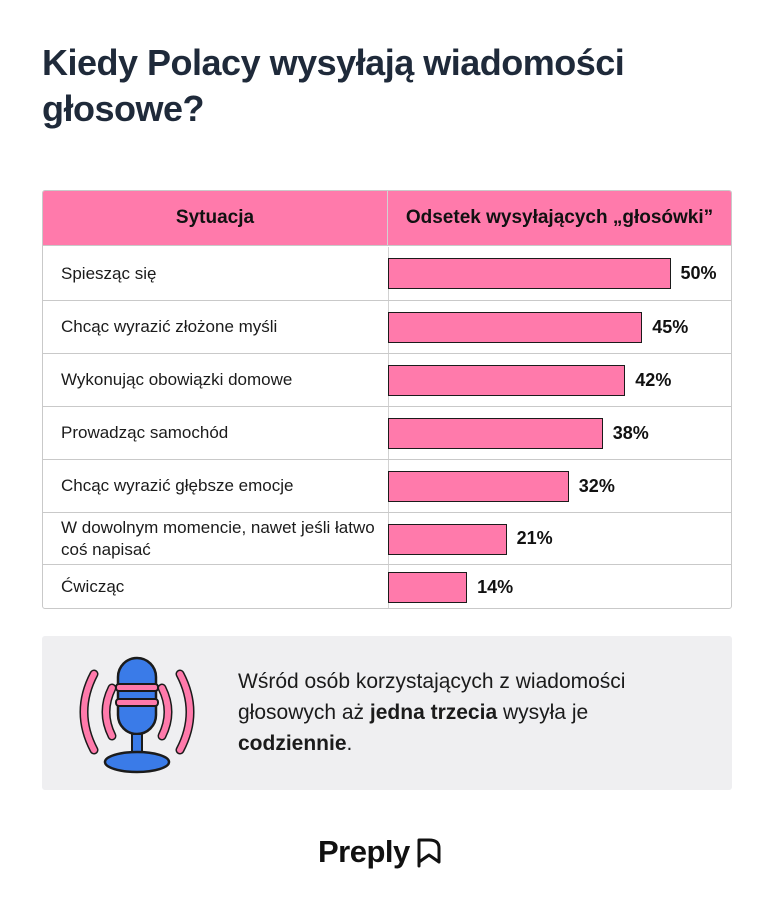  What do you see at coordinates (653, 380) in the screenshot?
I see `value-label: 42%` at bounding box center [653, 380].